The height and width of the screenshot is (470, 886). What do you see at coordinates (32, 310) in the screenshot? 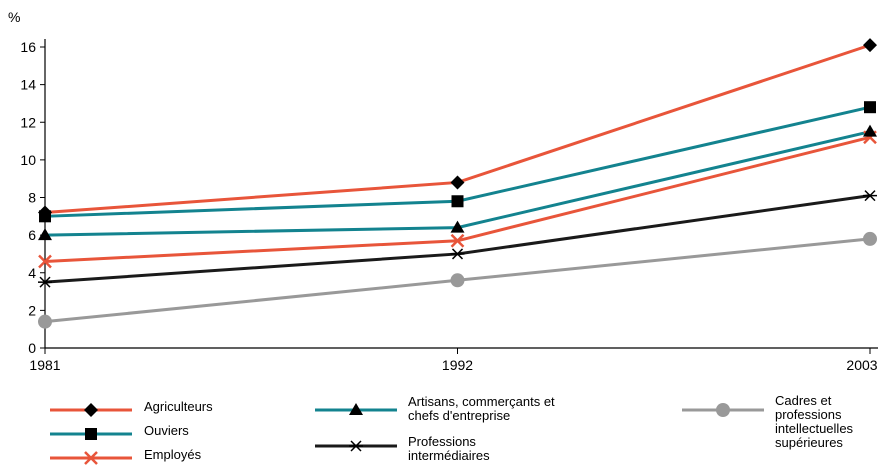
I see `y-tick-label: 2` at bounding box center [32, 310].